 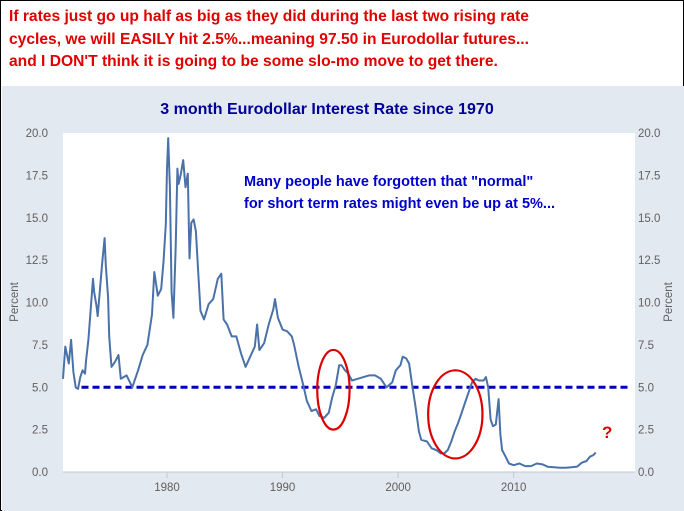 I want to click on y-tick-right-5: 12.5, so click(x=649, y=261).